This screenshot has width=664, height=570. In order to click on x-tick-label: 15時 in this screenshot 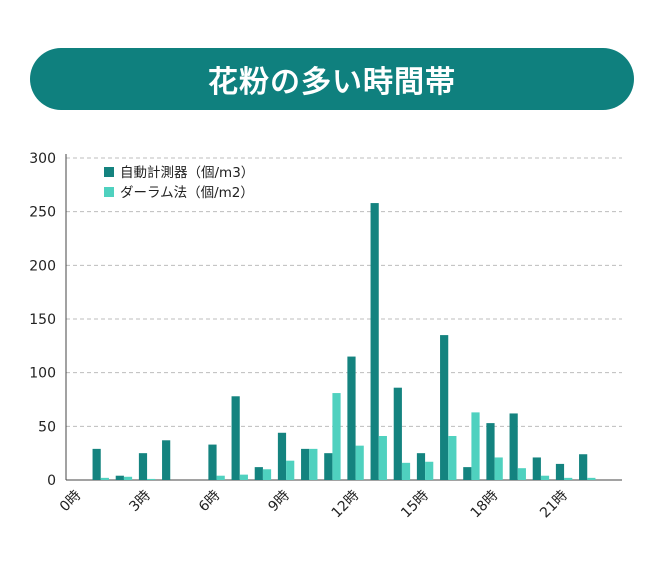, I will do `click(415, 505)`.